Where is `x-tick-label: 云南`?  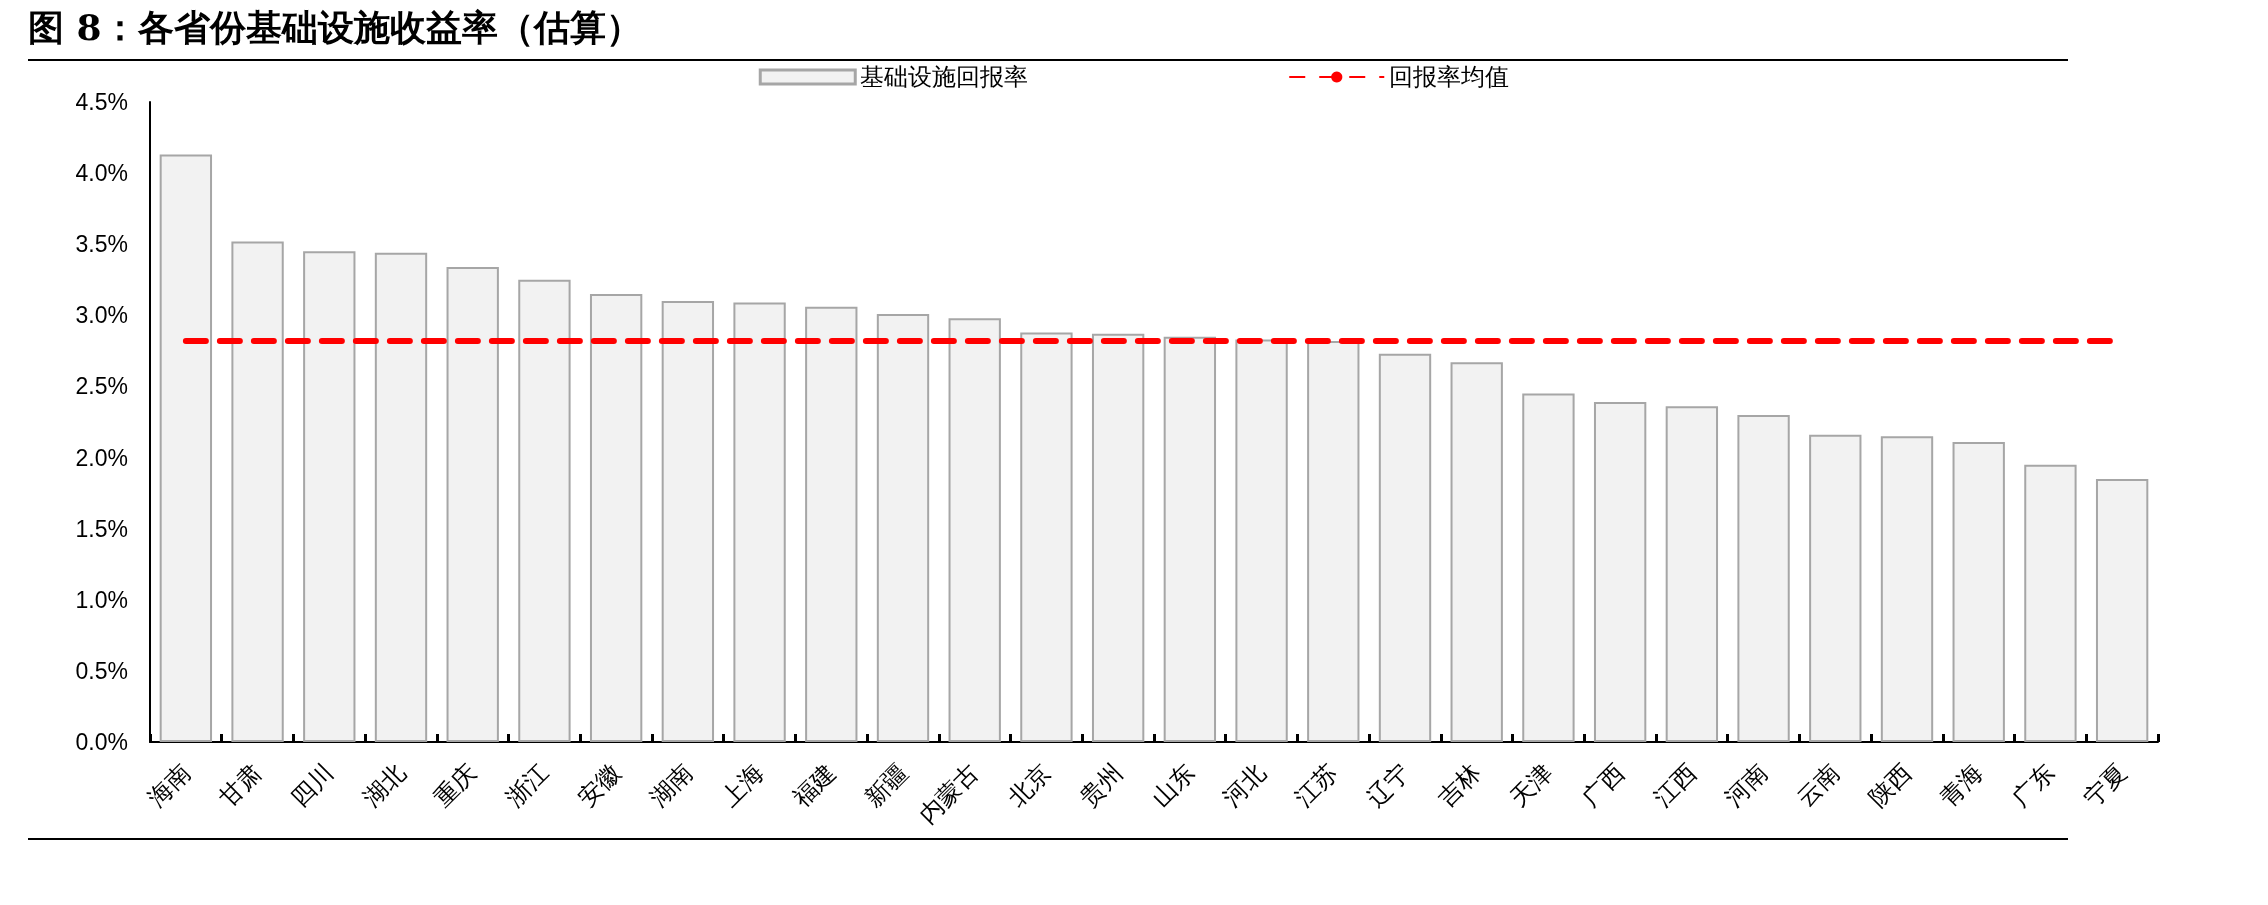
x-tick-label: 云南 is located at coordinates (1818, 785).